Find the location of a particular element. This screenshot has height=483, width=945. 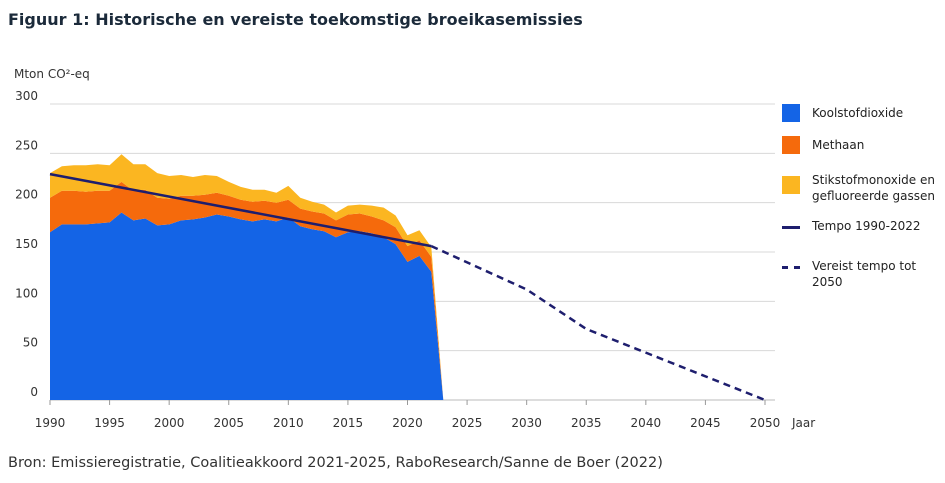

y-tick-150: 150 is located at coordinates (26, 244).